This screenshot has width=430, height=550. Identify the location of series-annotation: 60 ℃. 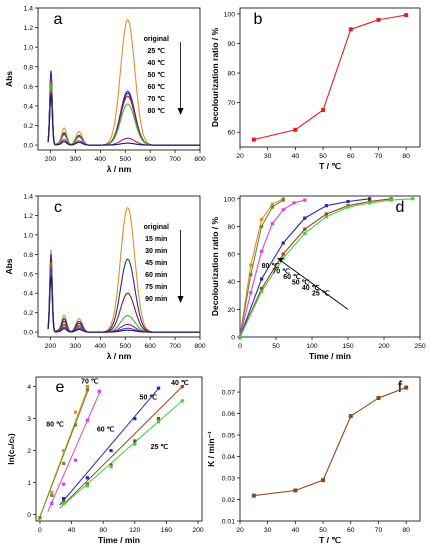
(292, 277).